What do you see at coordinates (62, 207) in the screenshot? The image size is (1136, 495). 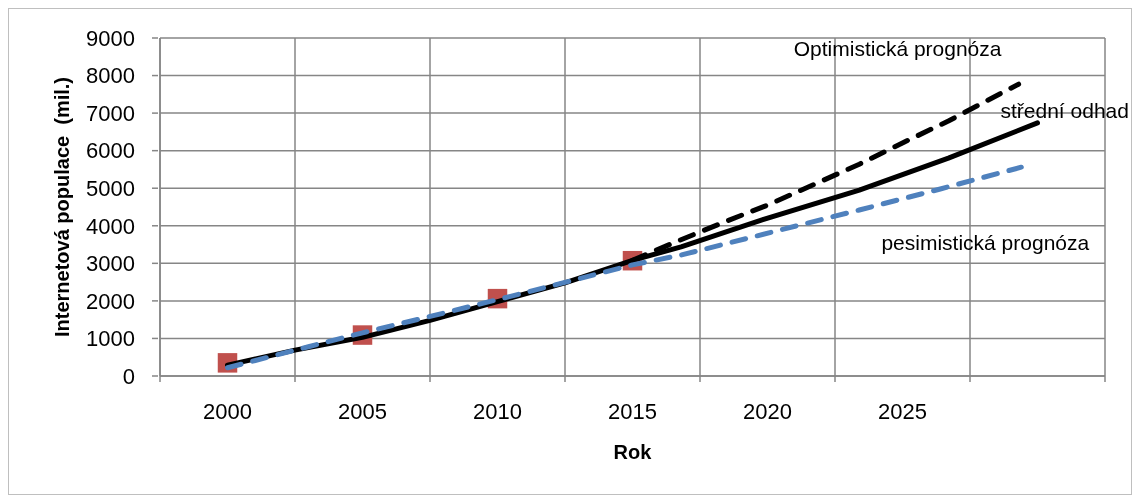 I see `y-axis-title: Internetová populace (mil.)` at bounding box center [62, 207].